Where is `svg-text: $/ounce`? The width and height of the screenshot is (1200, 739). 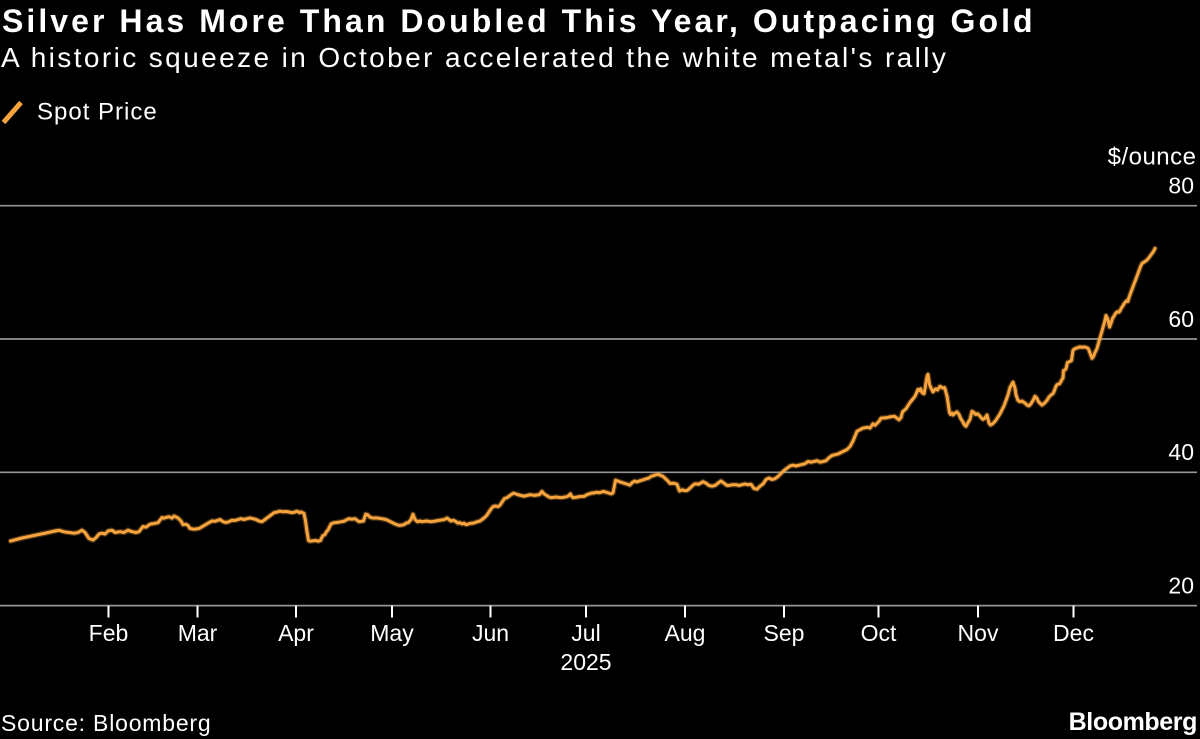 svg-text: $/ounce is located at coordinates (1152, 157).